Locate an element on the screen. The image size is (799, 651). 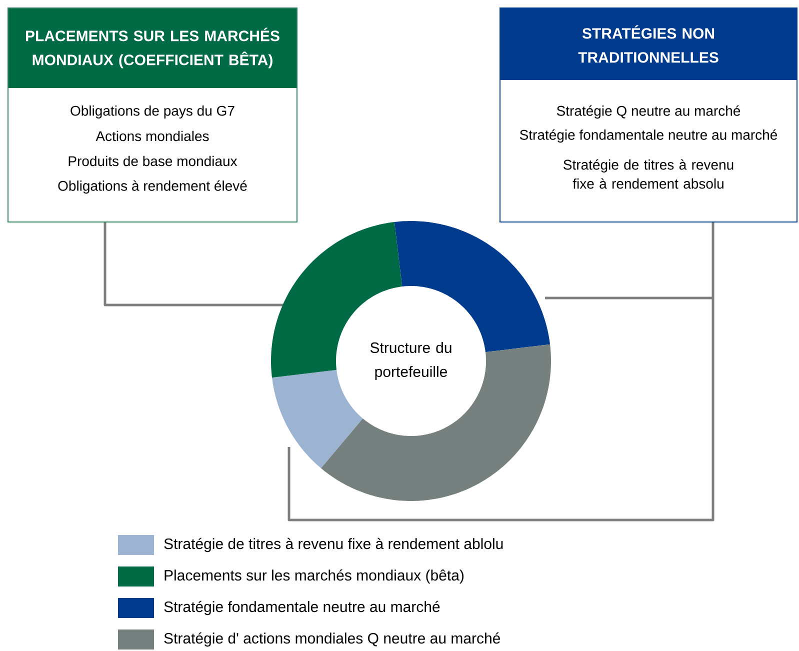
text: Obligations à rendement élevé is located at coordinates (152, 187).